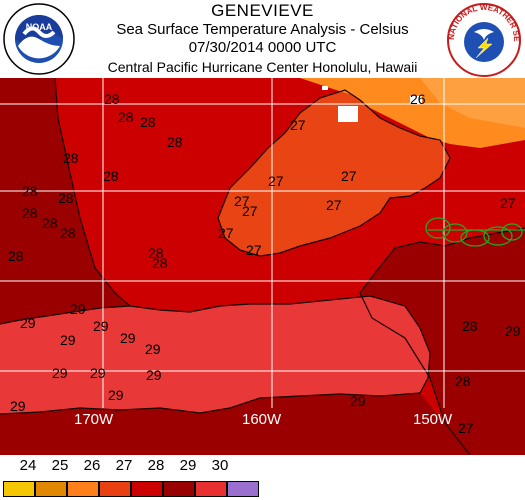  I want to click on sst-29-dark-region-south, so click(235, 424).